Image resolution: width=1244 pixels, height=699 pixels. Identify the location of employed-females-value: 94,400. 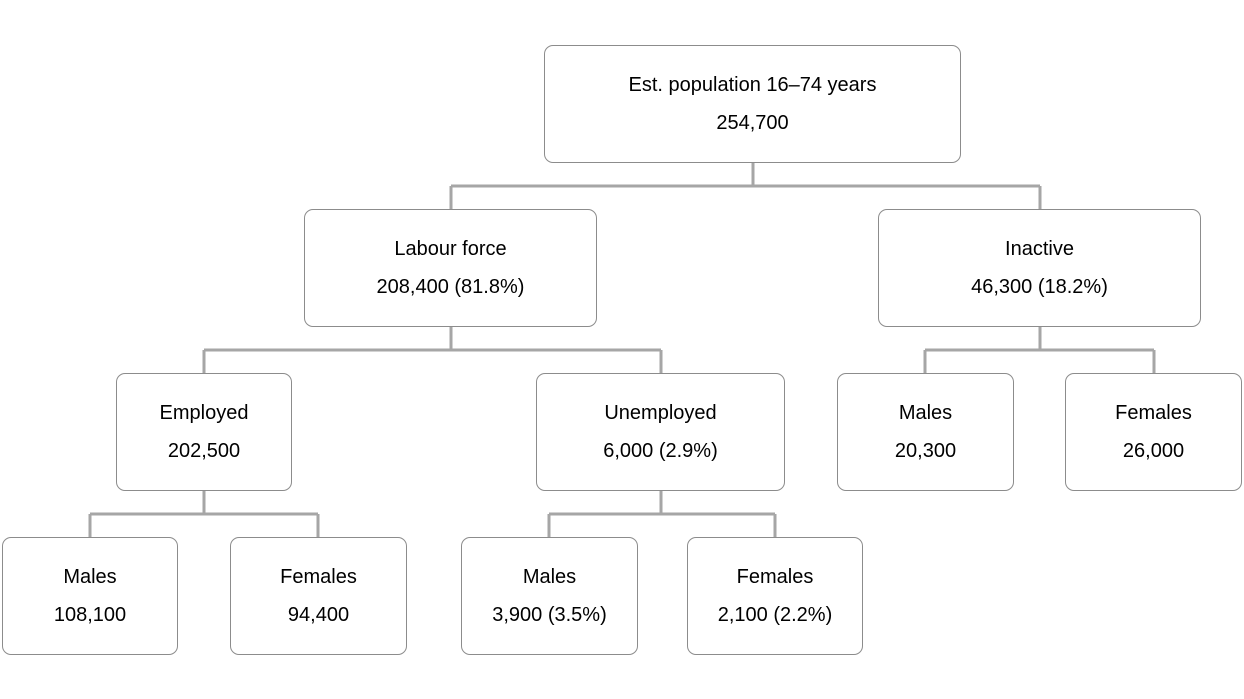
(318, 615).